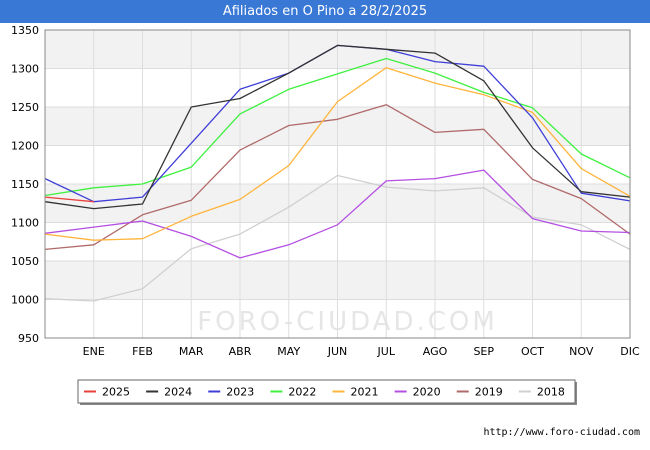 The width and height of the screenshot is (650, 450). Describe the element at coordinates (191, 351) in the screenshot. I see `x-tick-label: MAR` at that location.